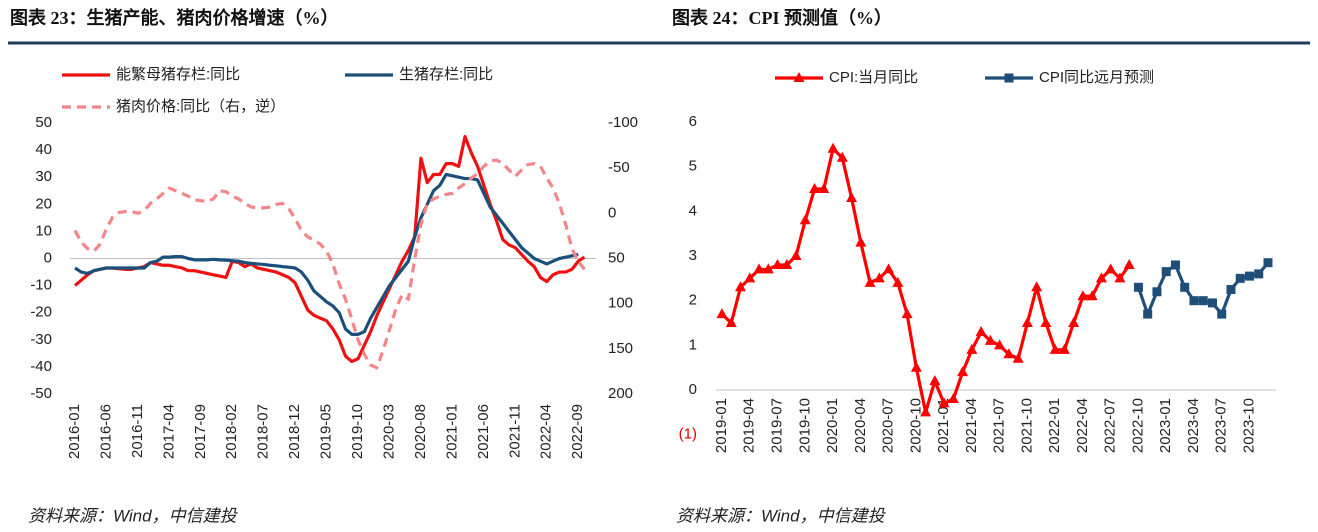 Image resolution: width=1318 pixels, height=532 pixels. I want to click on y-tick-label: 6, so click(693, 121).